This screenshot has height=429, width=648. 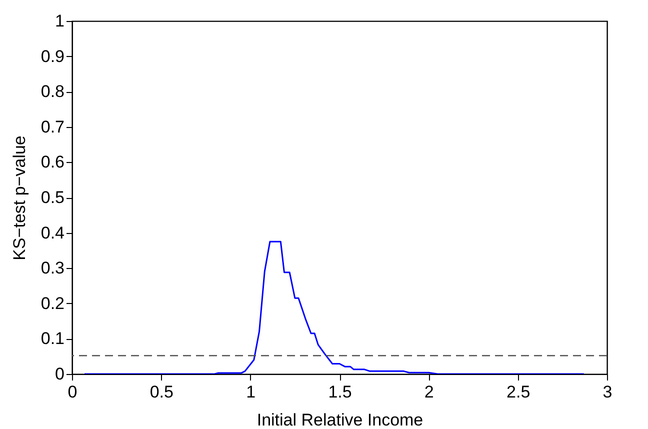 I want to click on y-tick-label: 0.6, so click(x=52, y=162).